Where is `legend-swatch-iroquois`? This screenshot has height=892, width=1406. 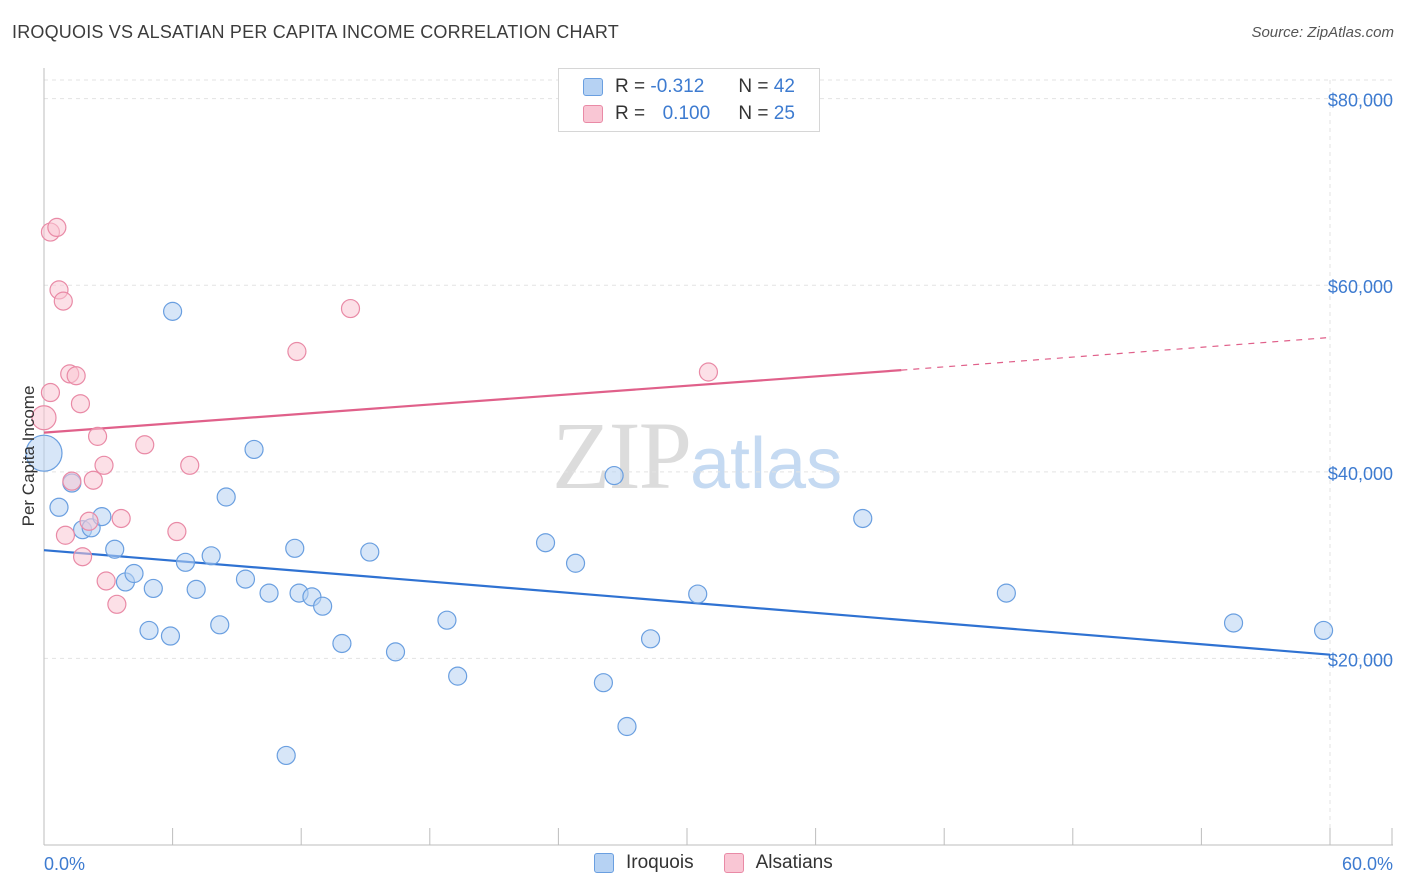
legend-swatch-iroquois is located at coordinates (593, 87).